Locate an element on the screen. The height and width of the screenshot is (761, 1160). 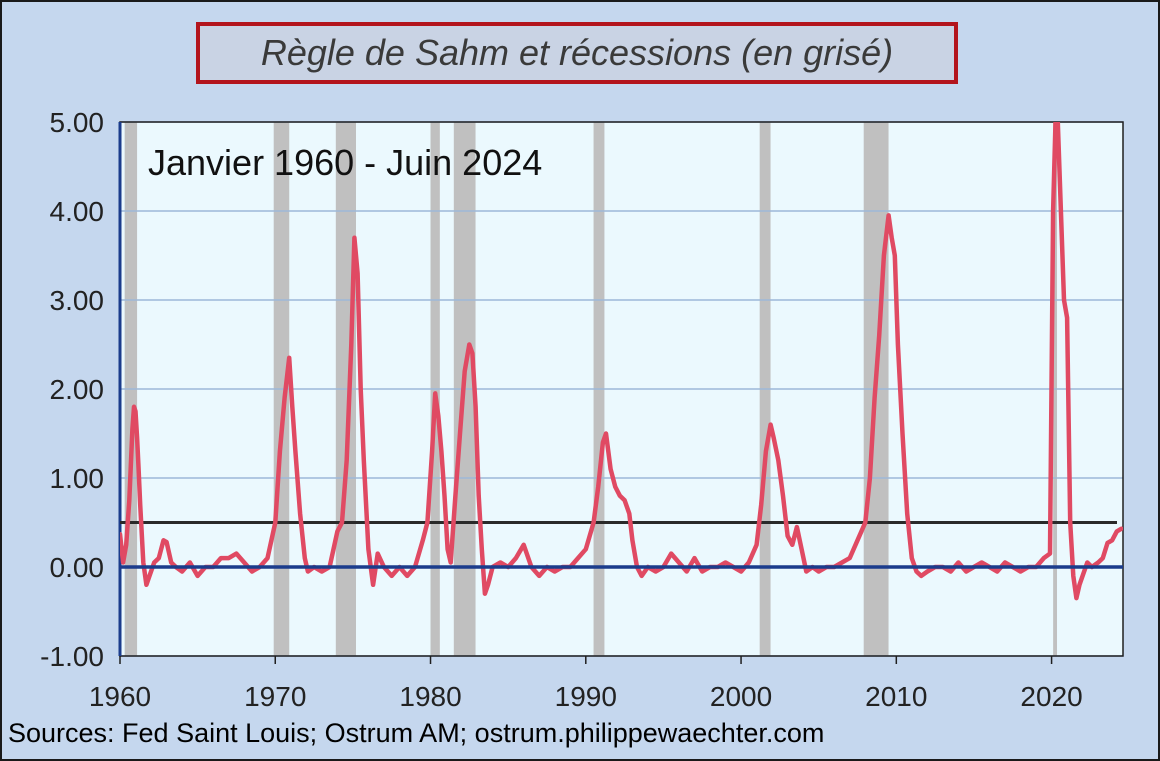
x-tick-label: 2020 is located at coordinates (1051, 696).